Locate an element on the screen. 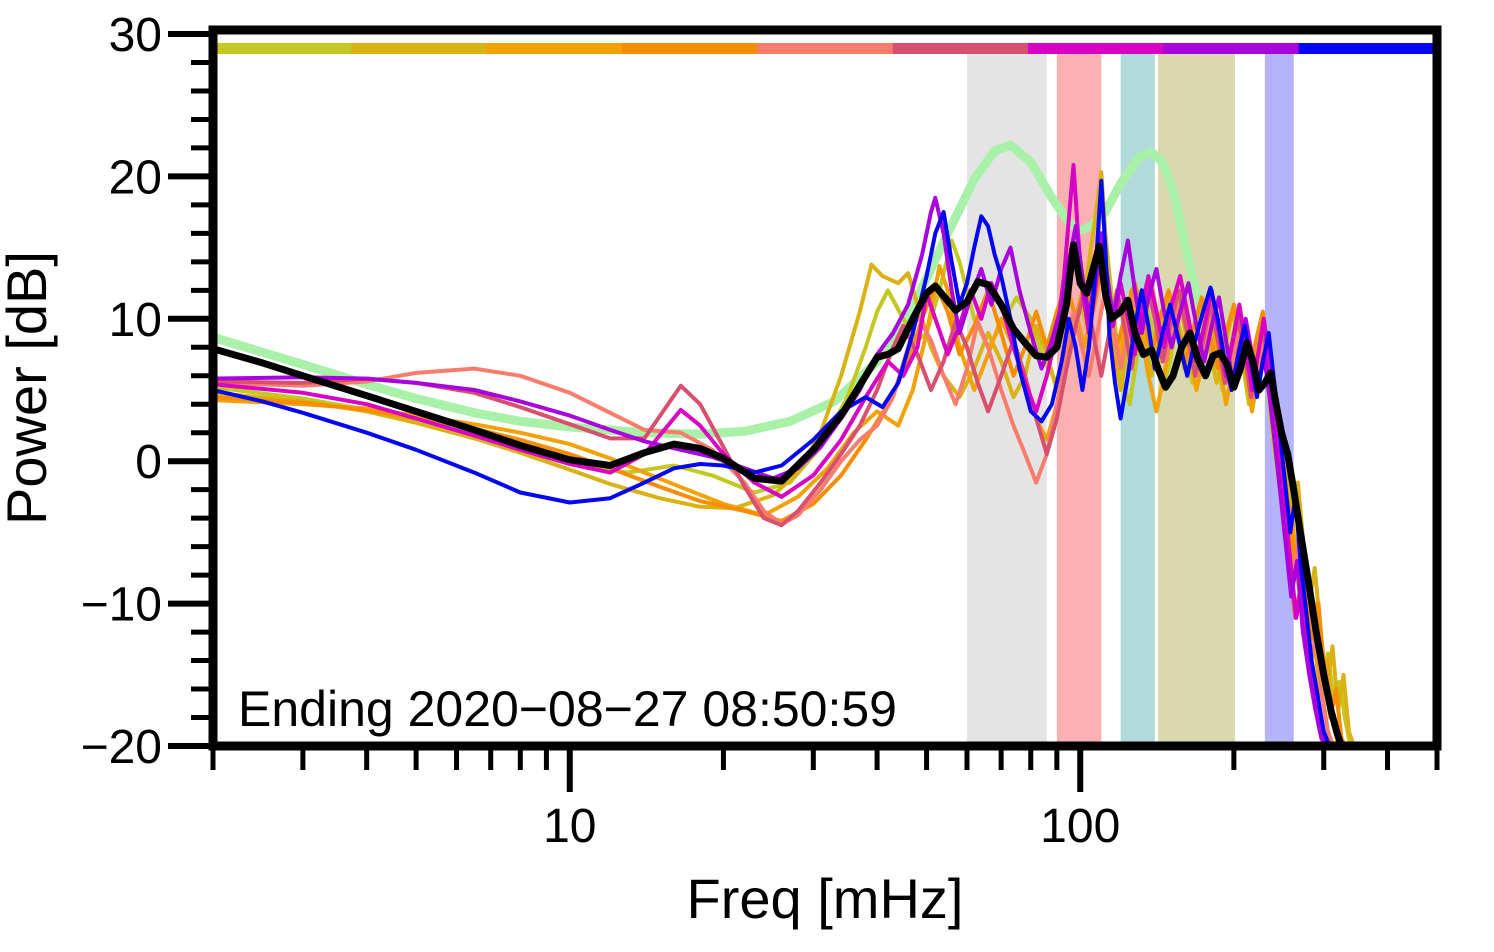 The height and width of the screenshot is (952, 1494). x-tick-label: 10 is located at coordinates (569, 826).